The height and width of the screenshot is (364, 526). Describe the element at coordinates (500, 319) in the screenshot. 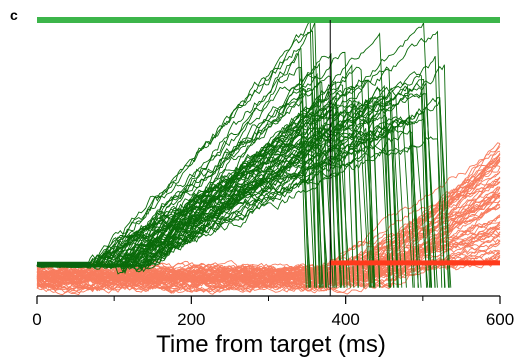

I see `x-tick-label-600: 600` at that location.